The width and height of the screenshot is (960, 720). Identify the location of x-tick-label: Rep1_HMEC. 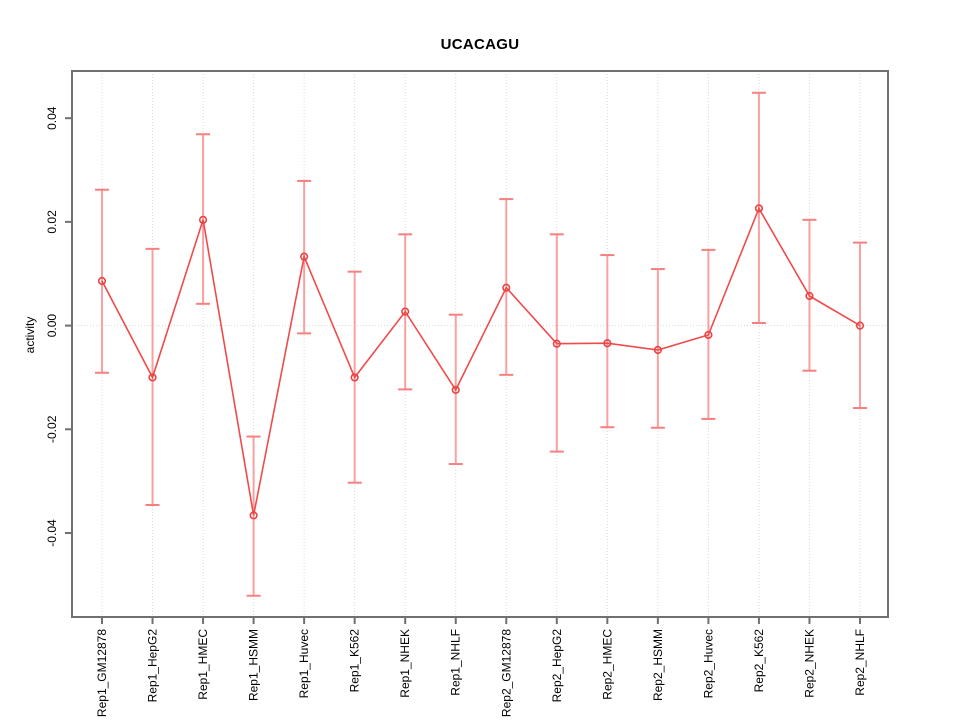
(203, 664).